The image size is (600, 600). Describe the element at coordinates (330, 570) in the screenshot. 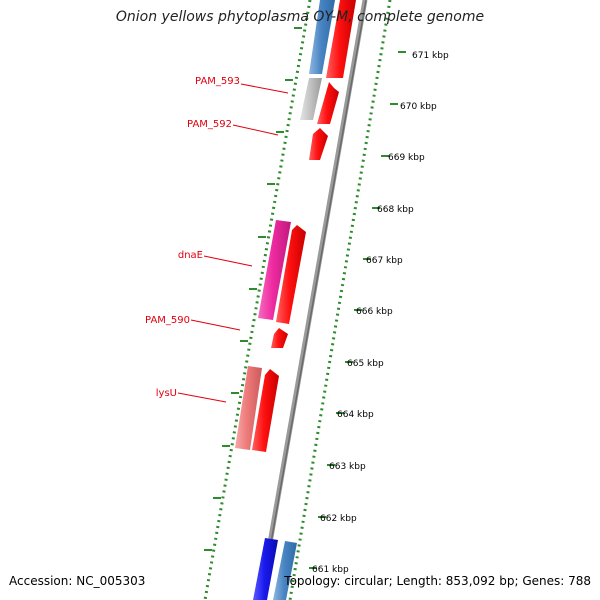

I see `scale-label-661: 661 kbp` at that location.